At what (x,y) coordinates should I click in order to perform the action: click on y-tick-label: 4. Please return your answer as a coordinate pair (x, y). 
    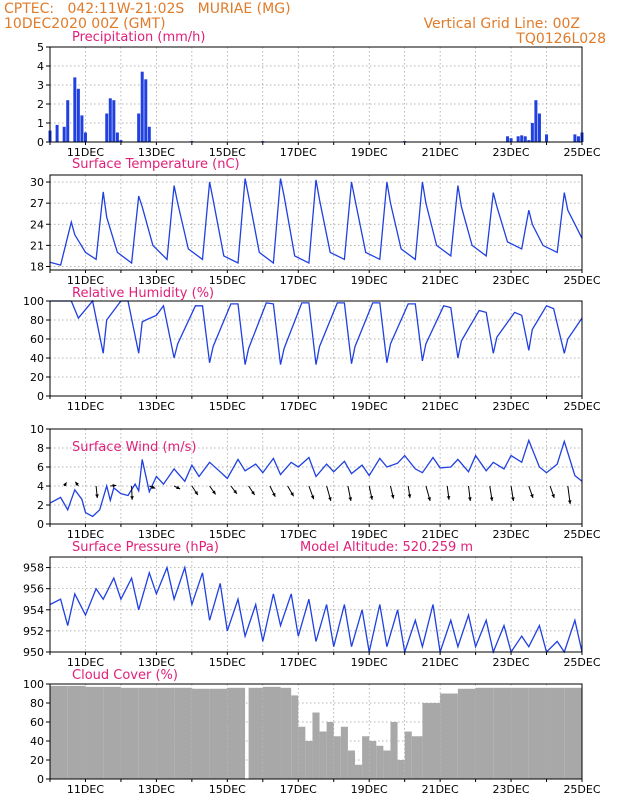
    Looking at the image, I should click on (40, 486).